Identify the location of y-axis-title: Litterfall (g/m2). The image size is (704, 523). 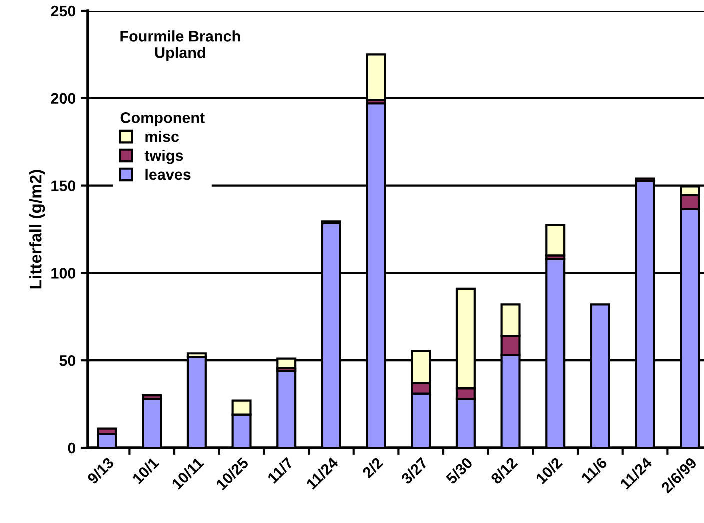
(38, 229).